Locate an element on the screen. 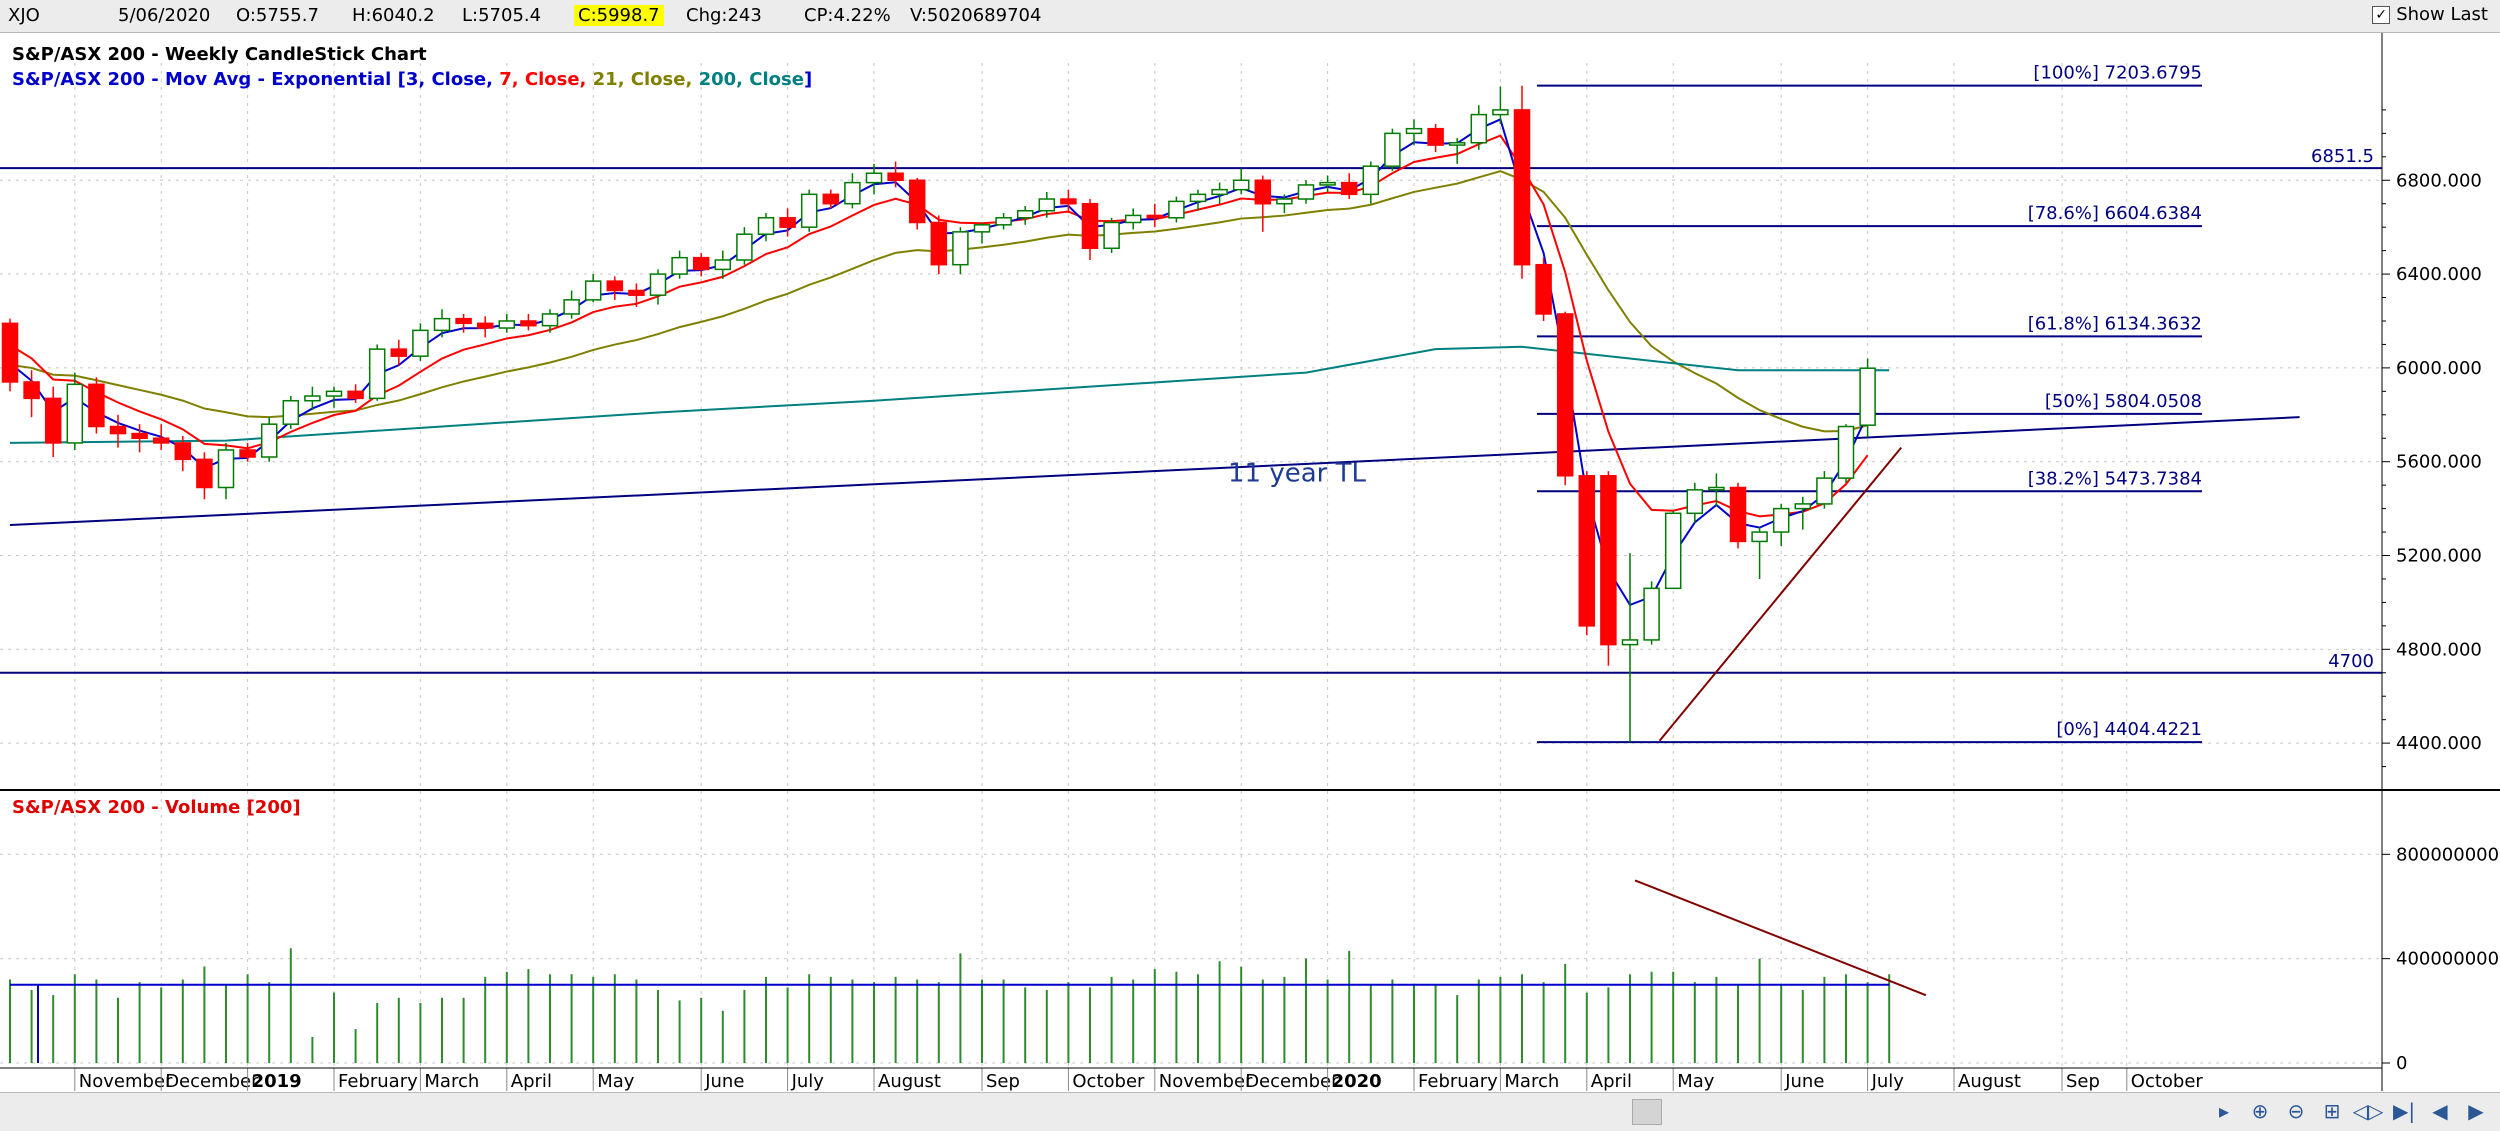 This screenshot has width=2500, height=1131. volume-label: V:5020689704 is located at coordinates (976, 15).